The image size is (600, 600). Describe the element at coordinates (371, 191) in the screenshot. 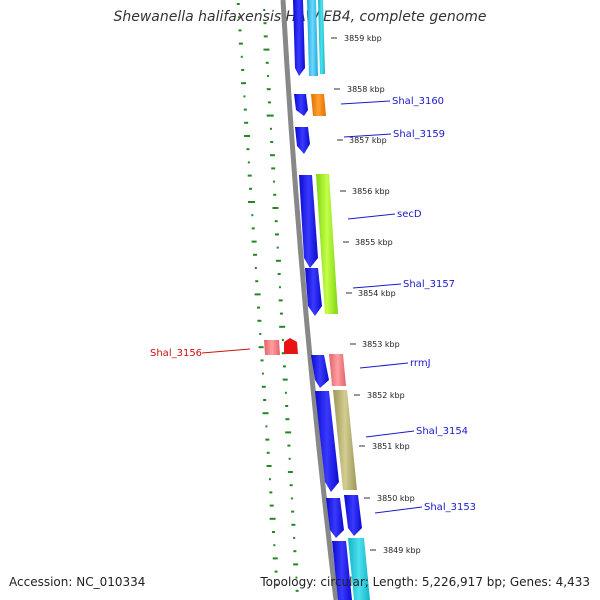

I see `kbp-label: 3856 kbp` at that location.